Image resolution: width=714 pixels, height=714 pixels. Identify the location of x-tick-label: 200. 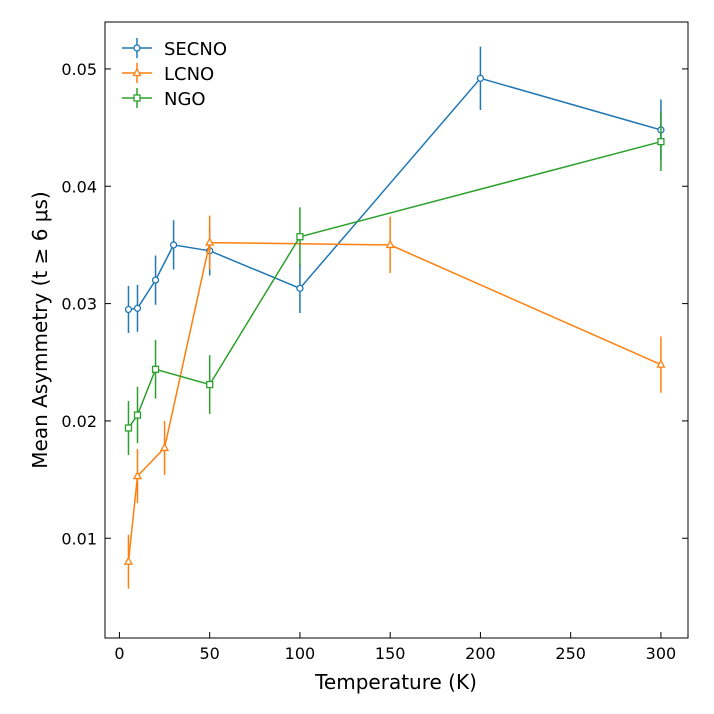
(480, 653).